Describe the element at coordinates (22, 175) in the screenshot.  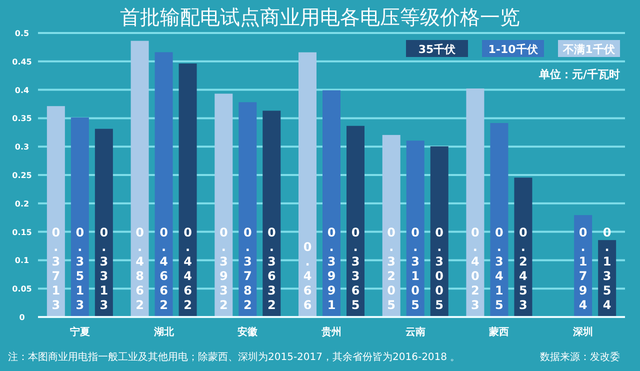
I see `y-tick-label: 0.25` at that location.